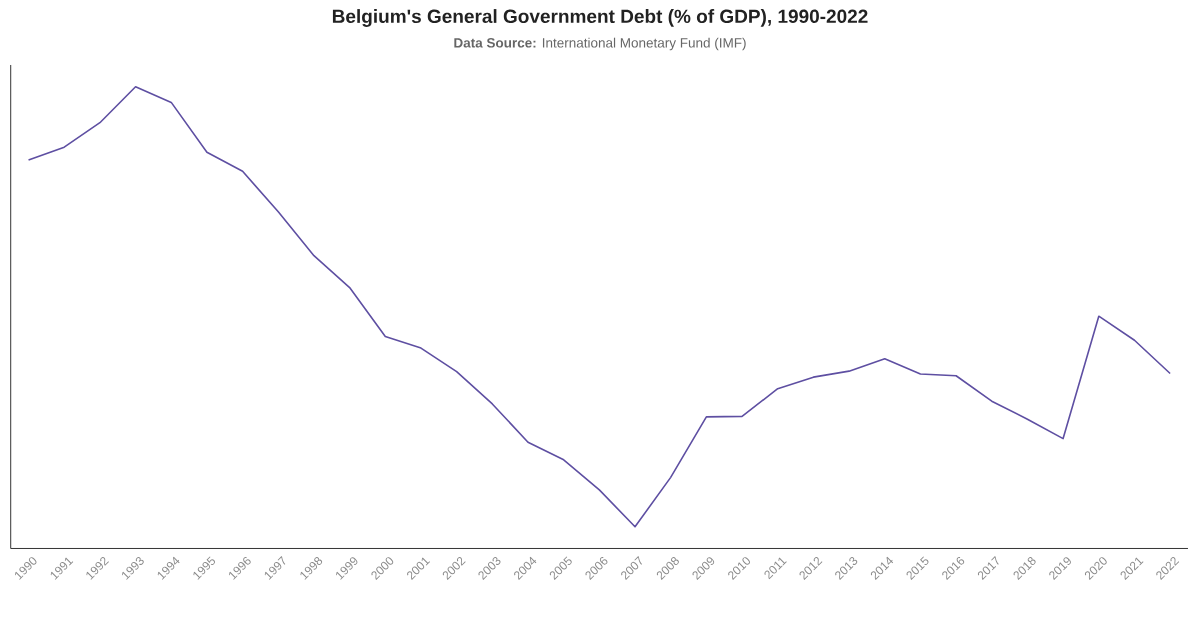  Describe the element at coordinates (600, 44) in the screenshot. I see `chart-subtitle: Data Source: International Monetary Fund (IMF)` at that location.